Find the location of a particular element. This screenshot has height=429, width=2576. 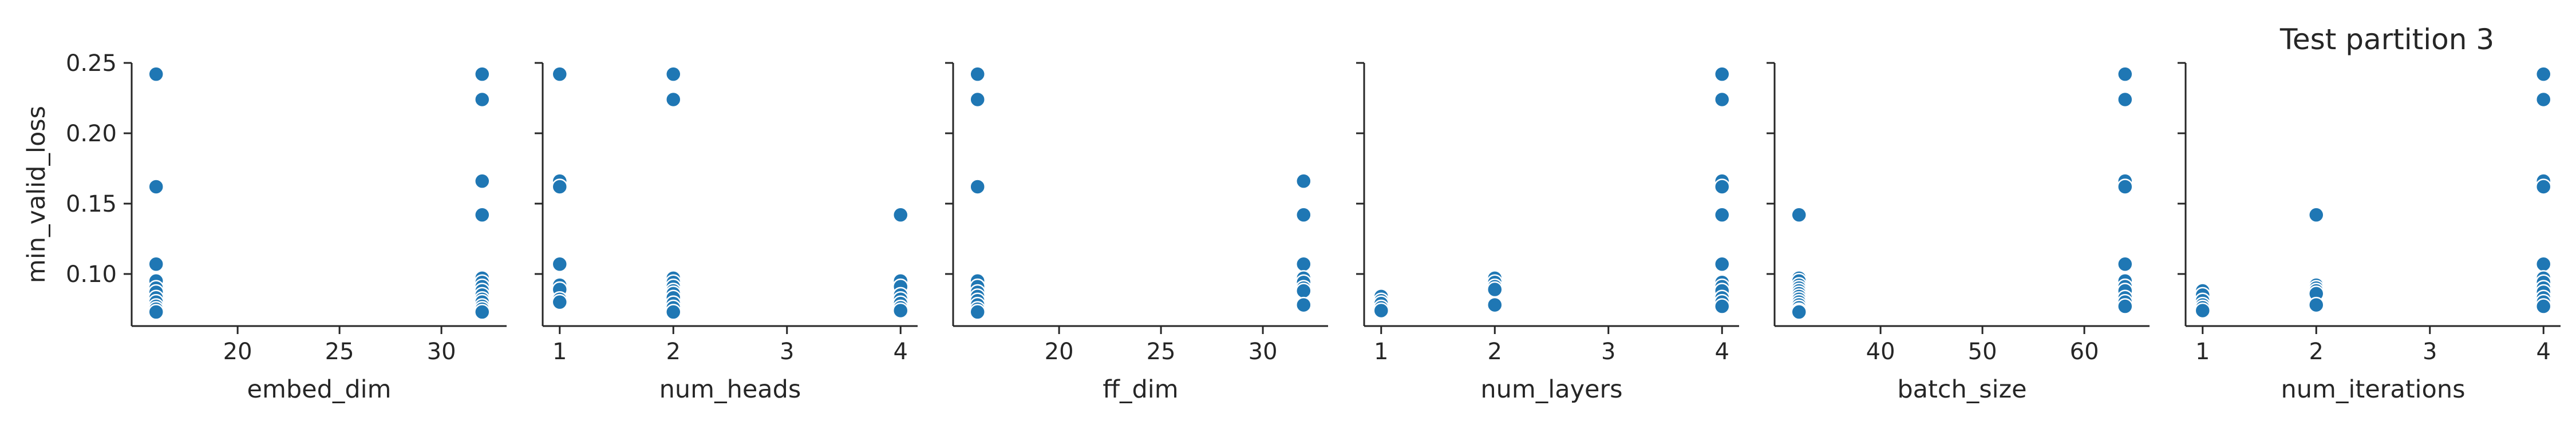

x-axis-label: num_iterations is located at coordinates (2373, 389).